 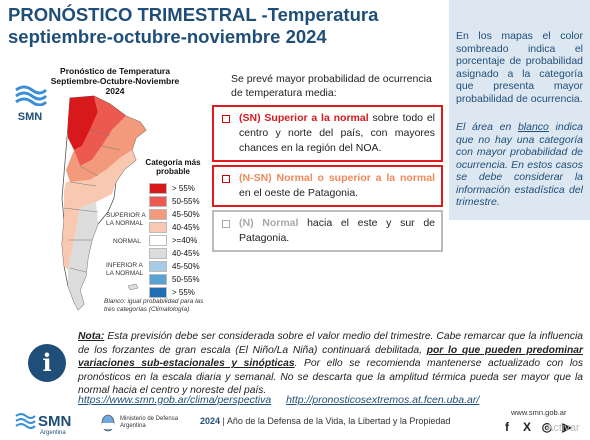 I want to click on note-label: Nota:, so click(x=91, y=336).